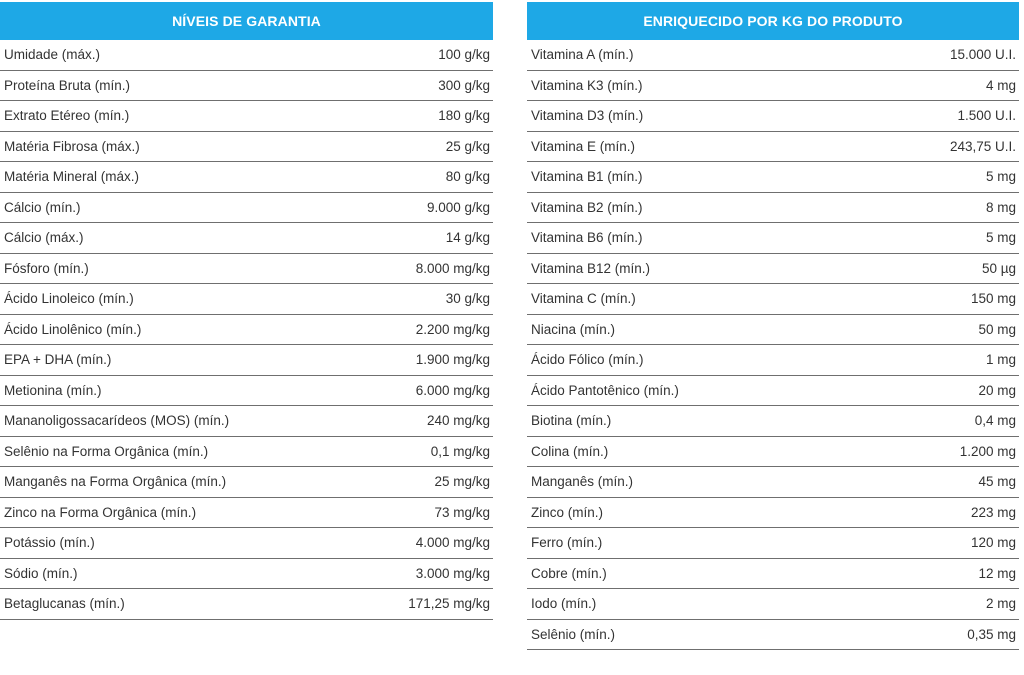 This screenshot has width=1024, height=675. I want to click on row-value: 0,1 mg/kg, so click(460, 451).